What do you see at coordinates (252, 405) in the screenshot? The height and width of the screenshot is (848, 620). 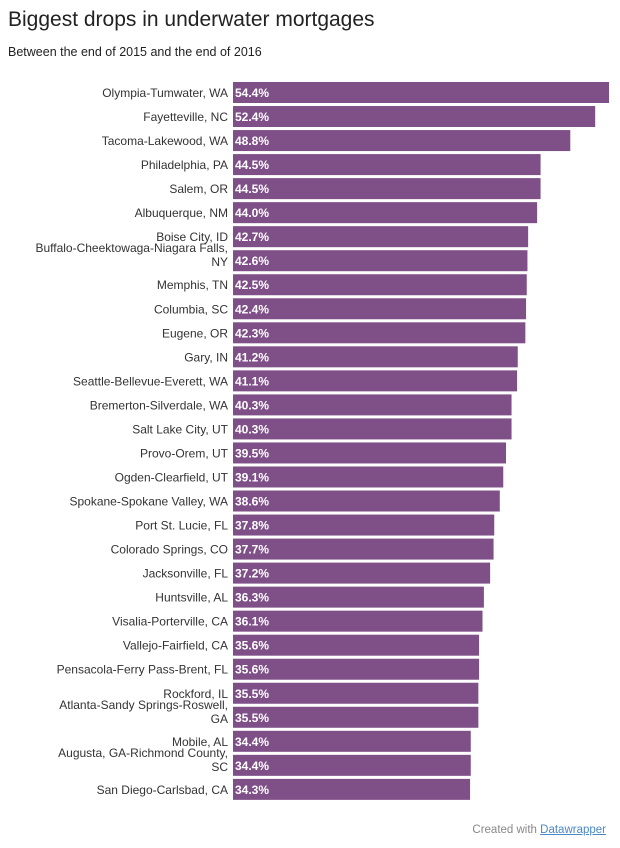 I see `bar-value-label: 40.3%` at bounding box center [252, 405].